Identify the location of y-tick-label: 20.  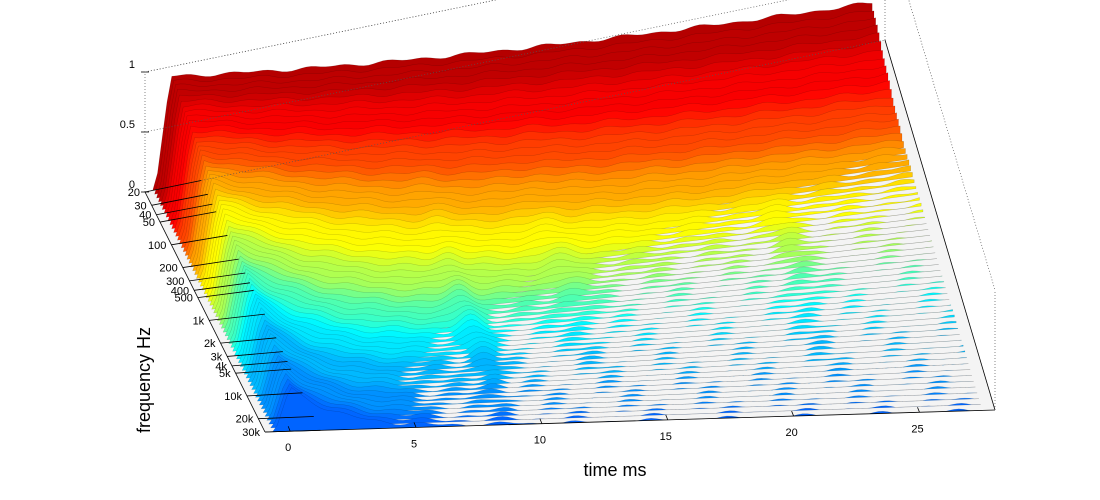
(134, 193).